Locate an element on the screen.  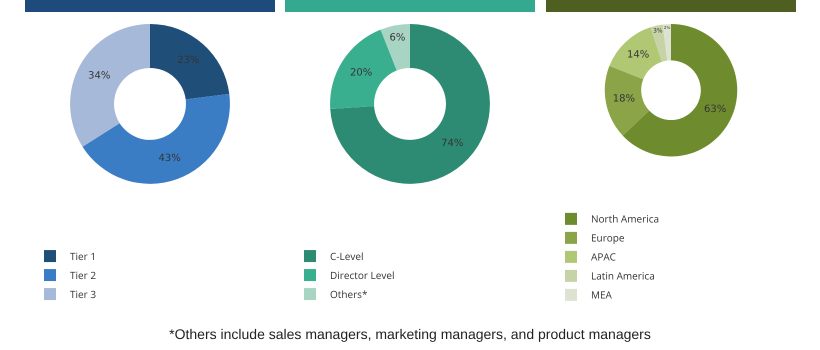
text: *Others include sales managers, marketing managers, and product managers is located at coordinates (410, 334).